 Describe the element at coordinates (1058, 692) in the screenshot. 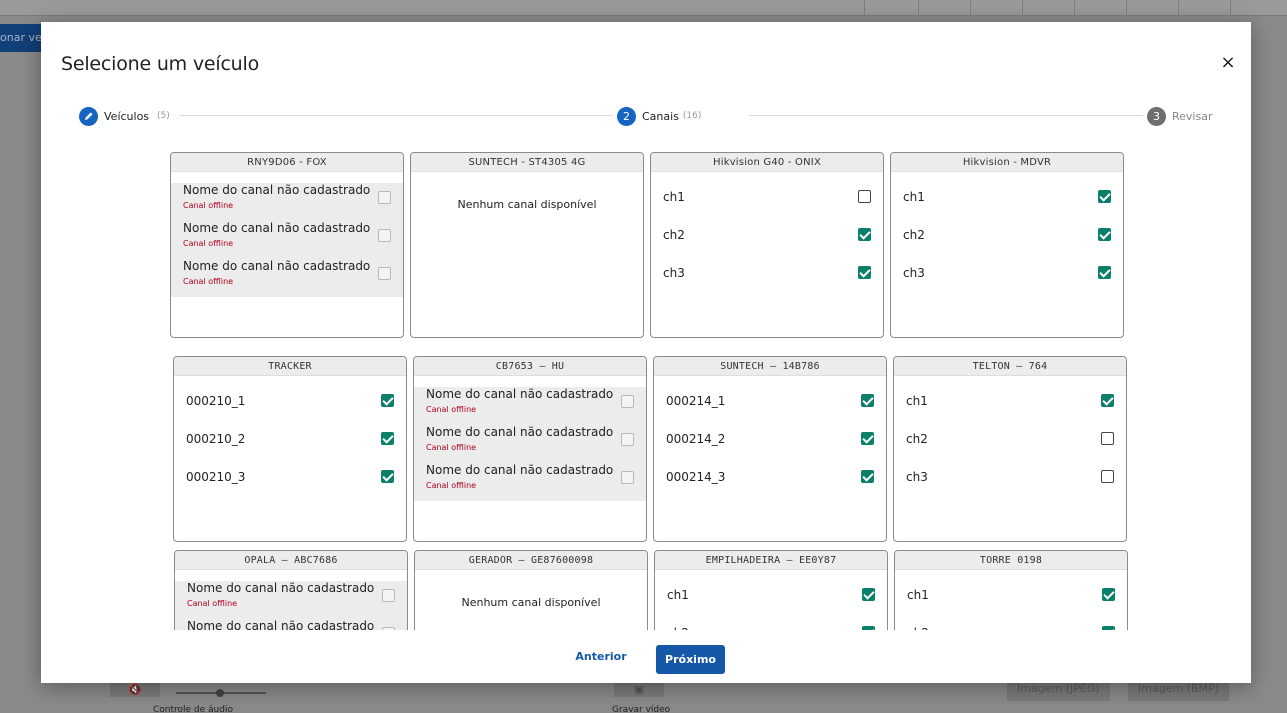

I see `image-jpeg-button: Imagem (JPEG)` at that location.